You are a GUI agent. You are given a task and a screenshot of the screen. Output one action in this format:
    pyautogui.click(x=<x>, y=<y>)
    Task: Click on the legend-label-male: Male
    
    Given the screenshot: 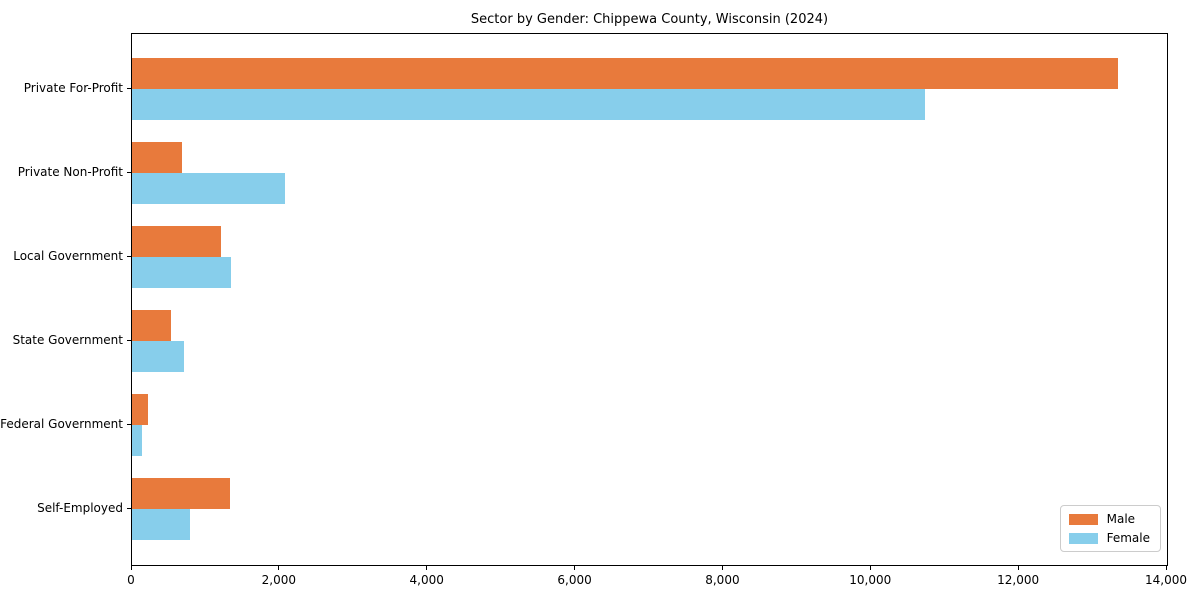 What is the action you would take?
    pyautogui.click(x=1121, y=519)
    